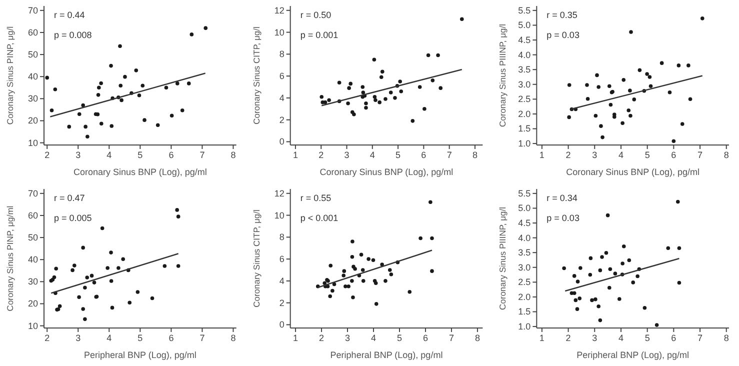 Image resolution: width=739 pixels, height=366 pixels. What do you see at coordinates (10, 75) in the screenshot?
I see `y-axis-title: Coronary Sinus PINP, μg/l` at bounding box center [10, 75].